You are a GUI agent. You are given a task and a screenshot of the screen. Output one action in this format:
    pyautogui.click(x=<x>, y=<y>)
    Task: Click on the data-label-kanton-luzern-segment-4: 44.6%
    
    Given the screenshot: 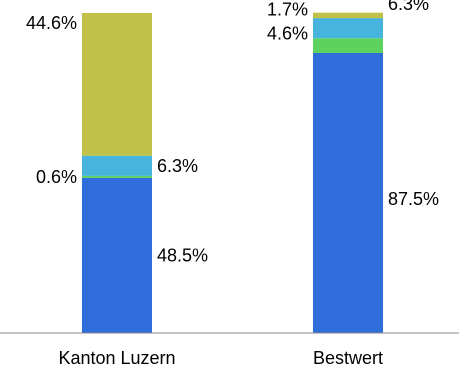 What is the action you would take?
    pyautogui.click(x=51, y=23)
    